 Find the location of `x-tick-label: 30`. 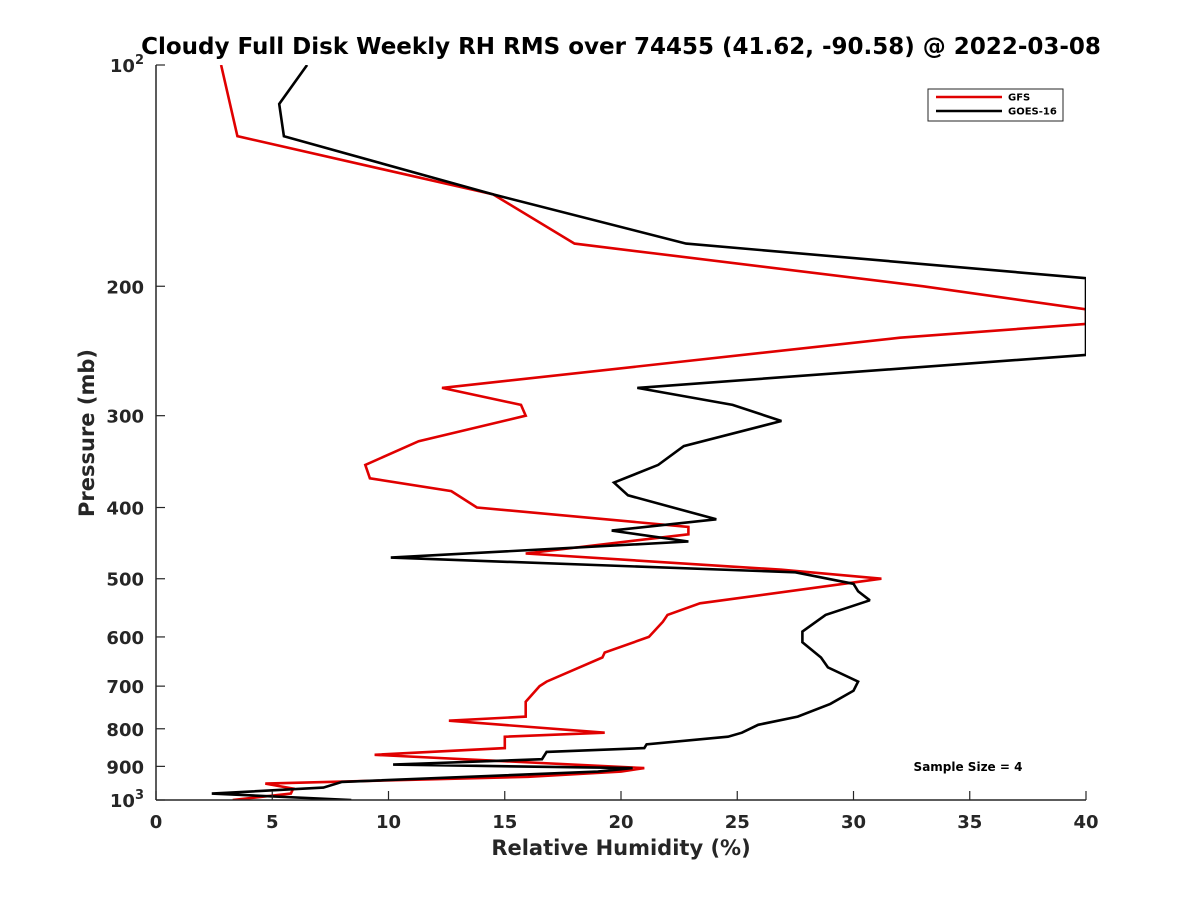

x-tick-label: 30 is located at coordinates (853, 822).